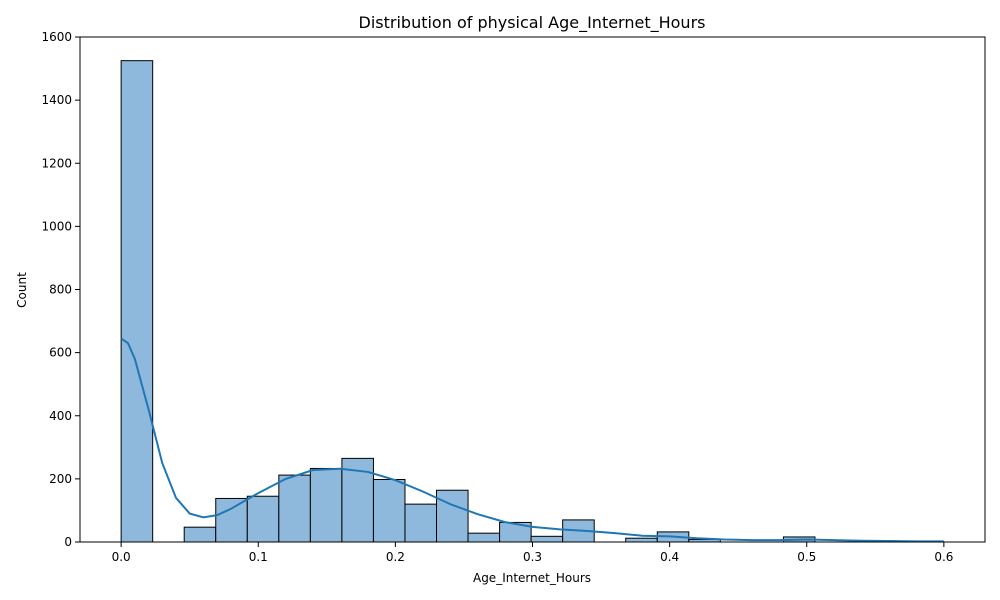 Image resolution: width=1000 pixels, height=600 pixels. What do you see at coordinates (56, 163) in the screenshot?
I see `y-tick-label: 1200` at bounding box center [56, 163].